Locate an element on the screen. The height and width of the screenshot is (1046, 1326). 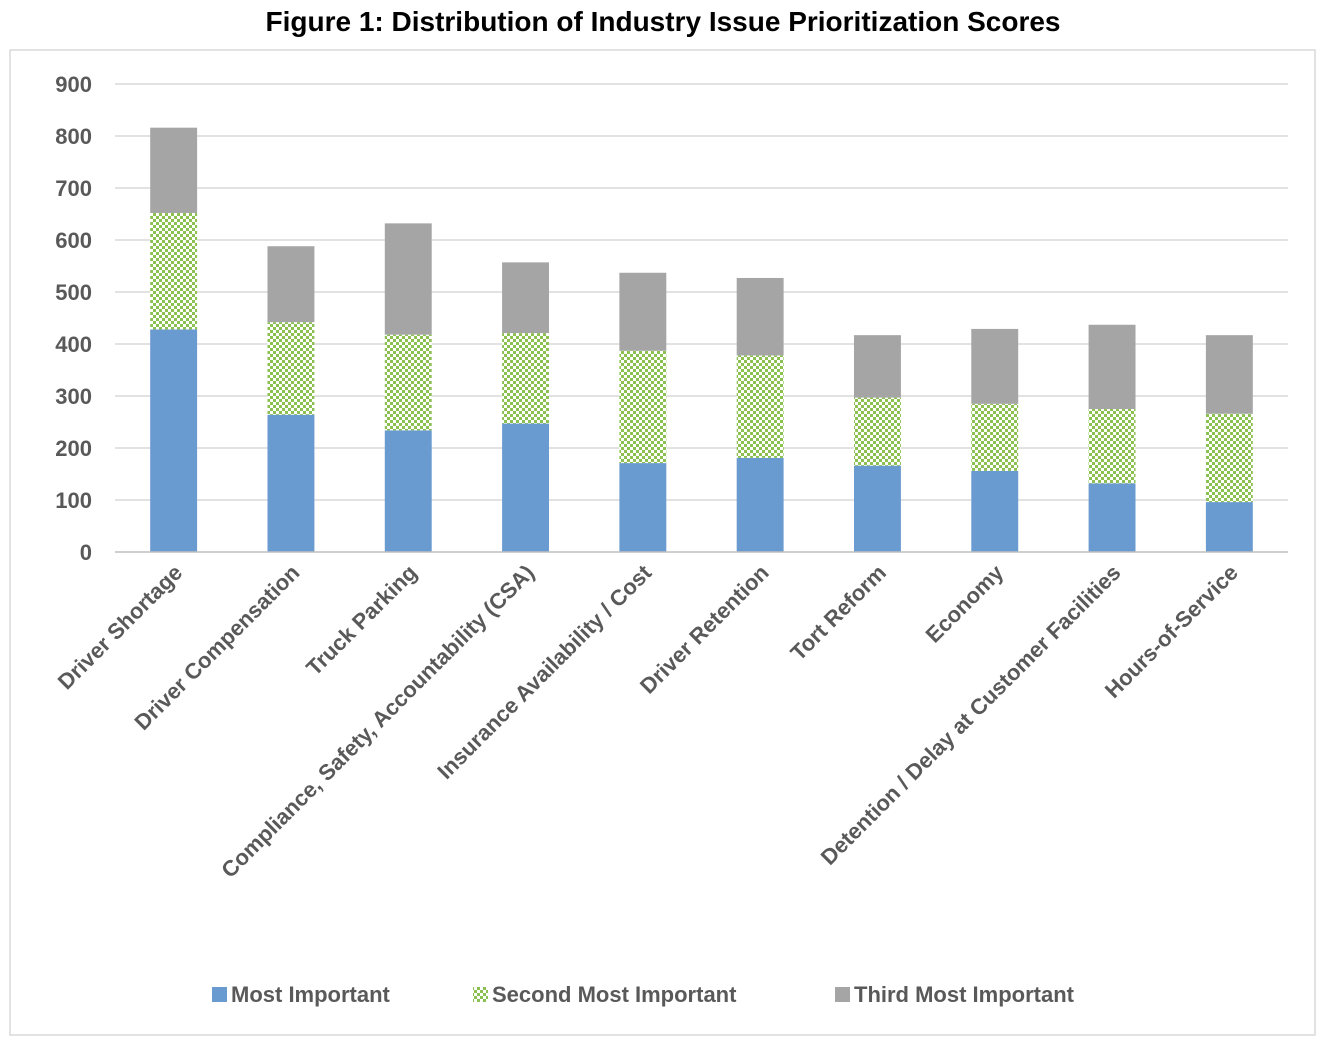
bar-third-most-important-truck-parking is located at coordinates (408, 279).